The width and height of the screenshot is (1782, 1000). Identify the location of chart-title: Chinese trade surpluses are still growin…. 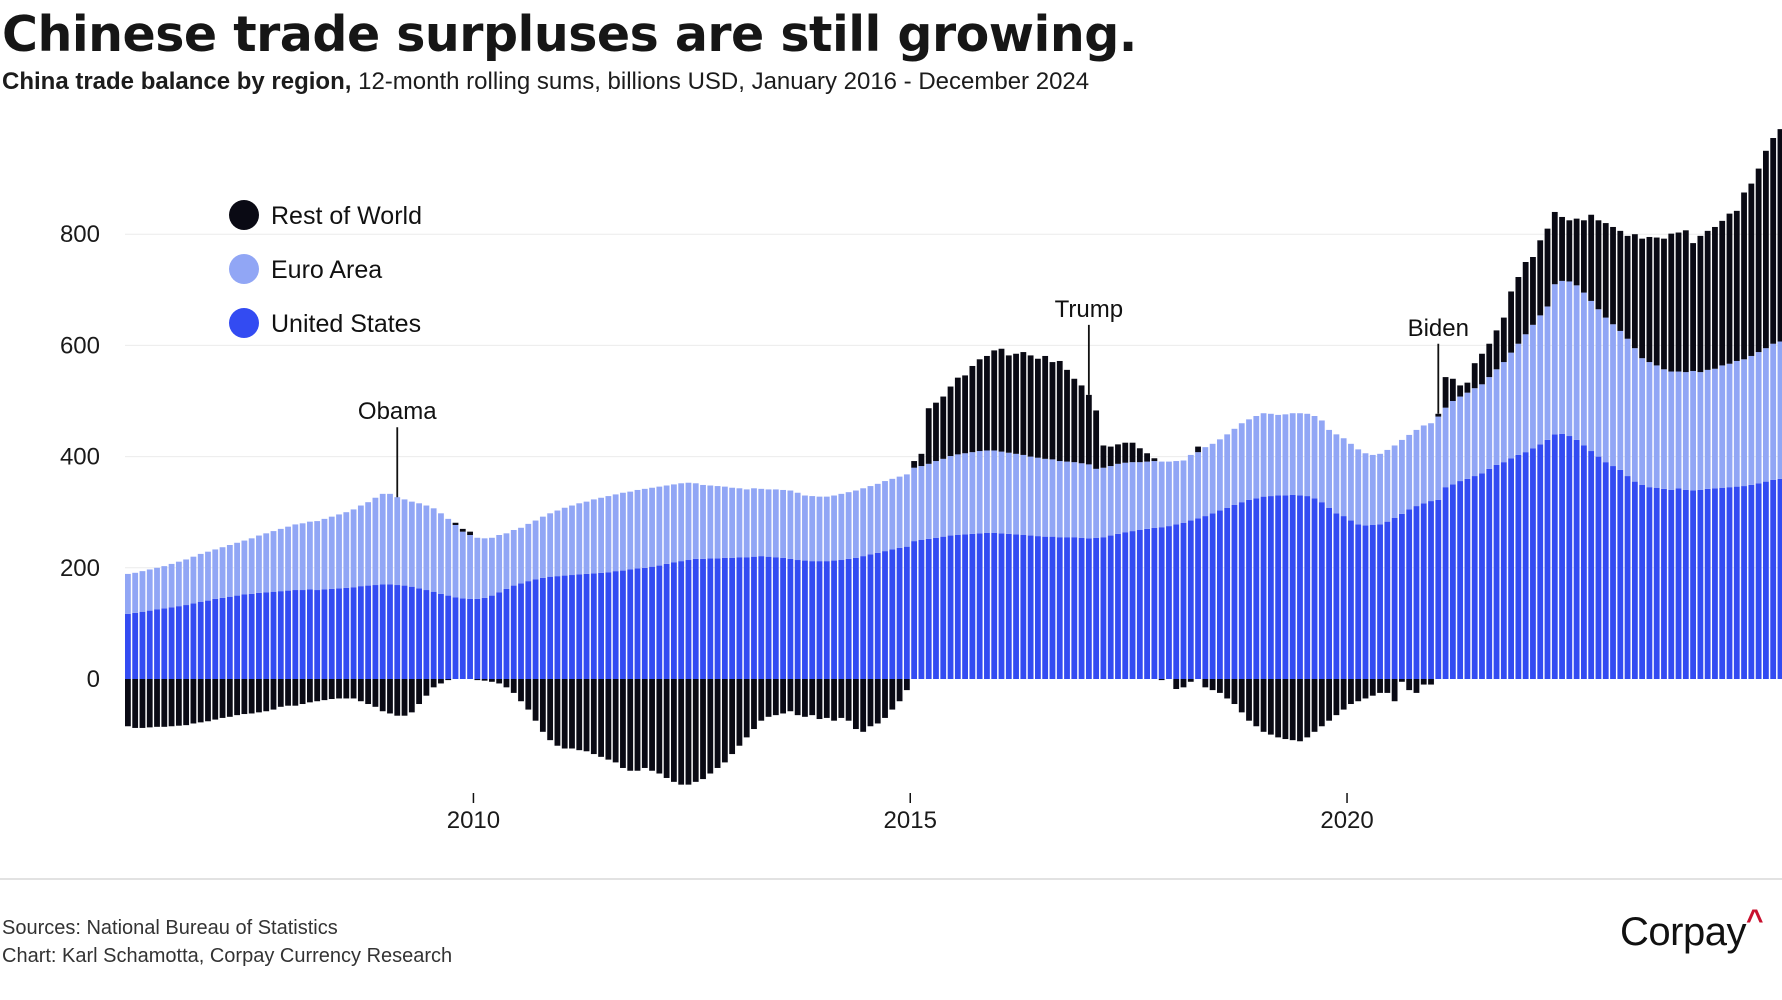
(569, 34).